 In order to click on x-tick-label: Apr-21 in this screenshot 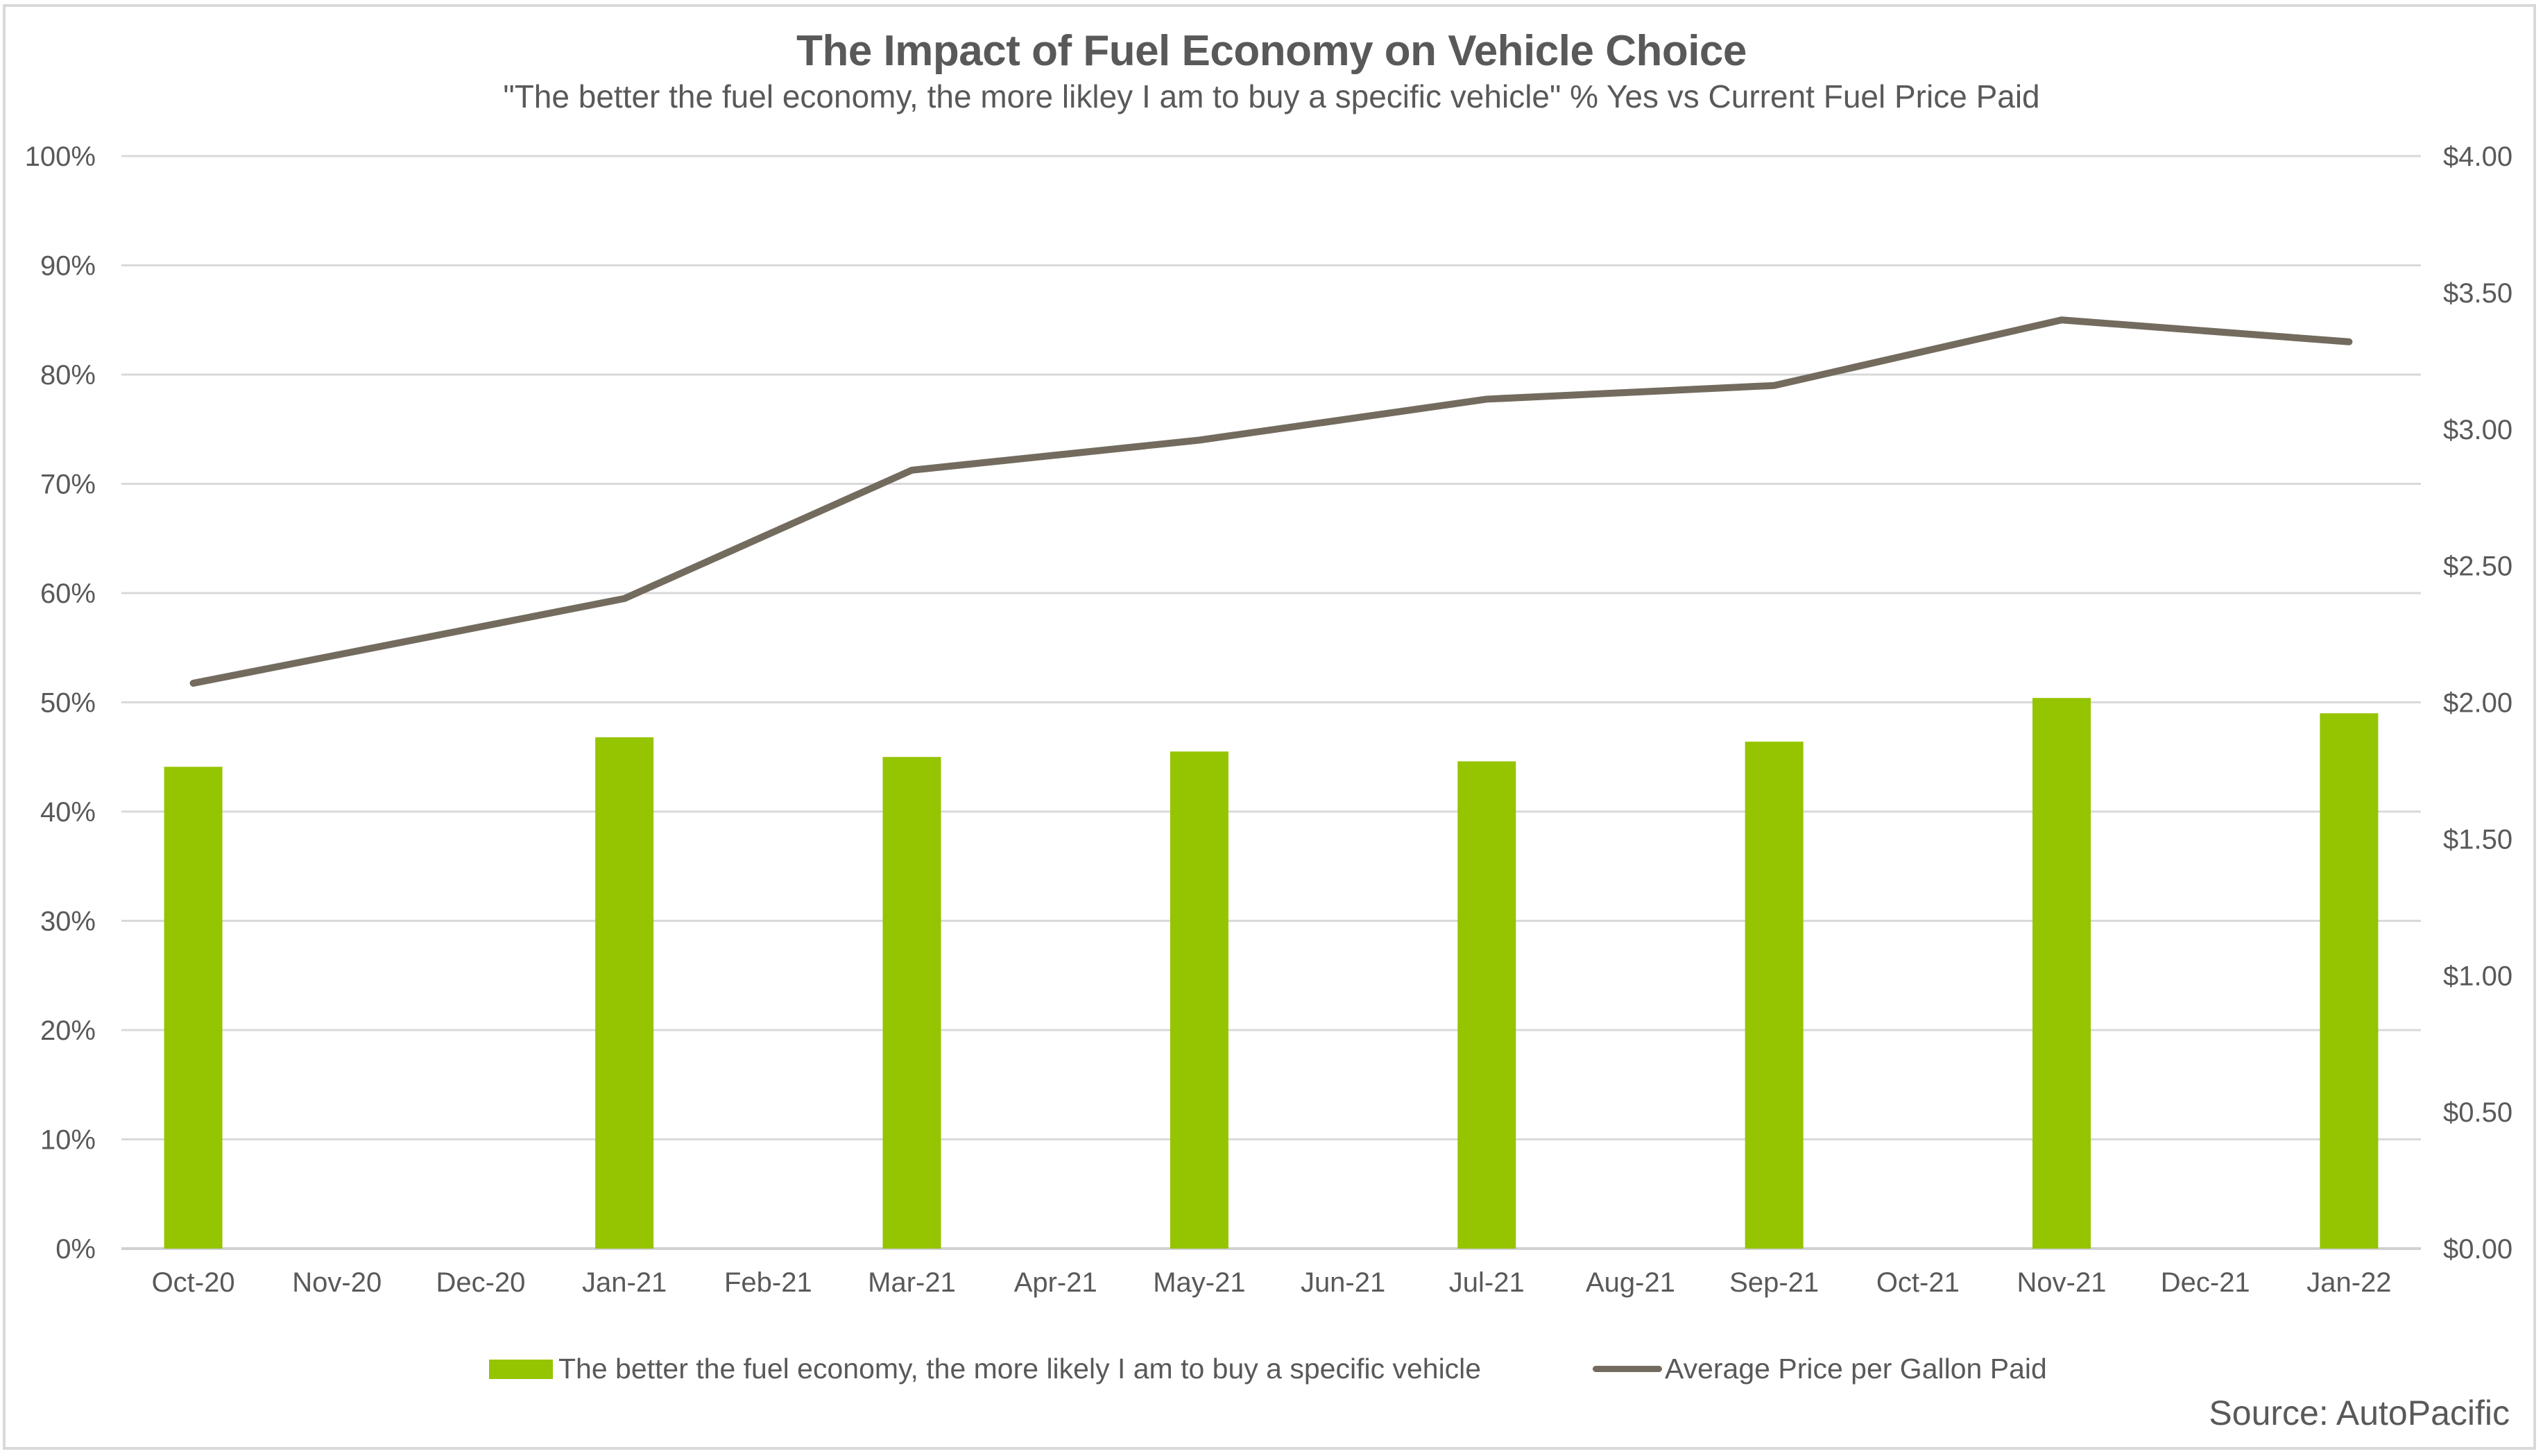, I will do `click(1056, 1282)`.